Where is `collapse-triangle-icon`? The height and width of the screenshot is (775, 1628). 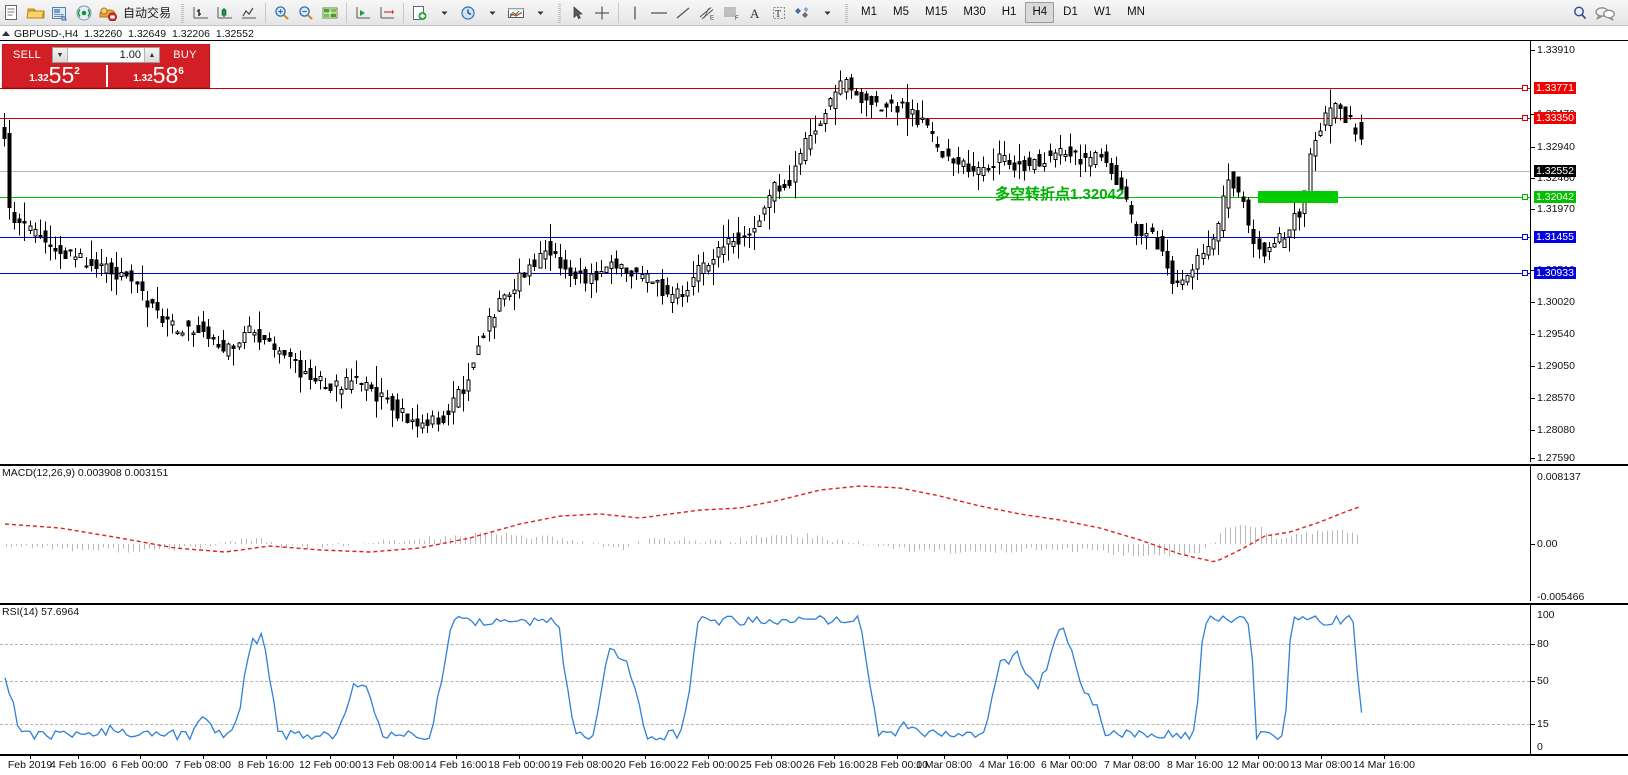
collapse-triangle-icon is located at coordinates (6, 33).